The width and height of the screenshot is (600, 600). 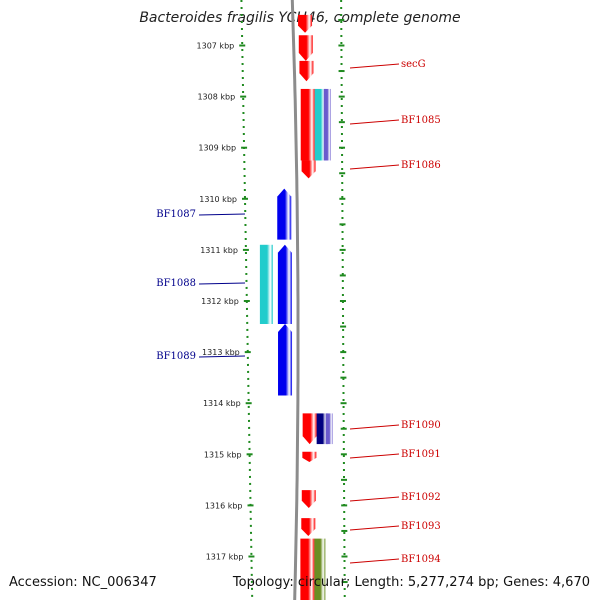 I want to click on tick-label: 1315 kbp, so click(x=223, y=454).